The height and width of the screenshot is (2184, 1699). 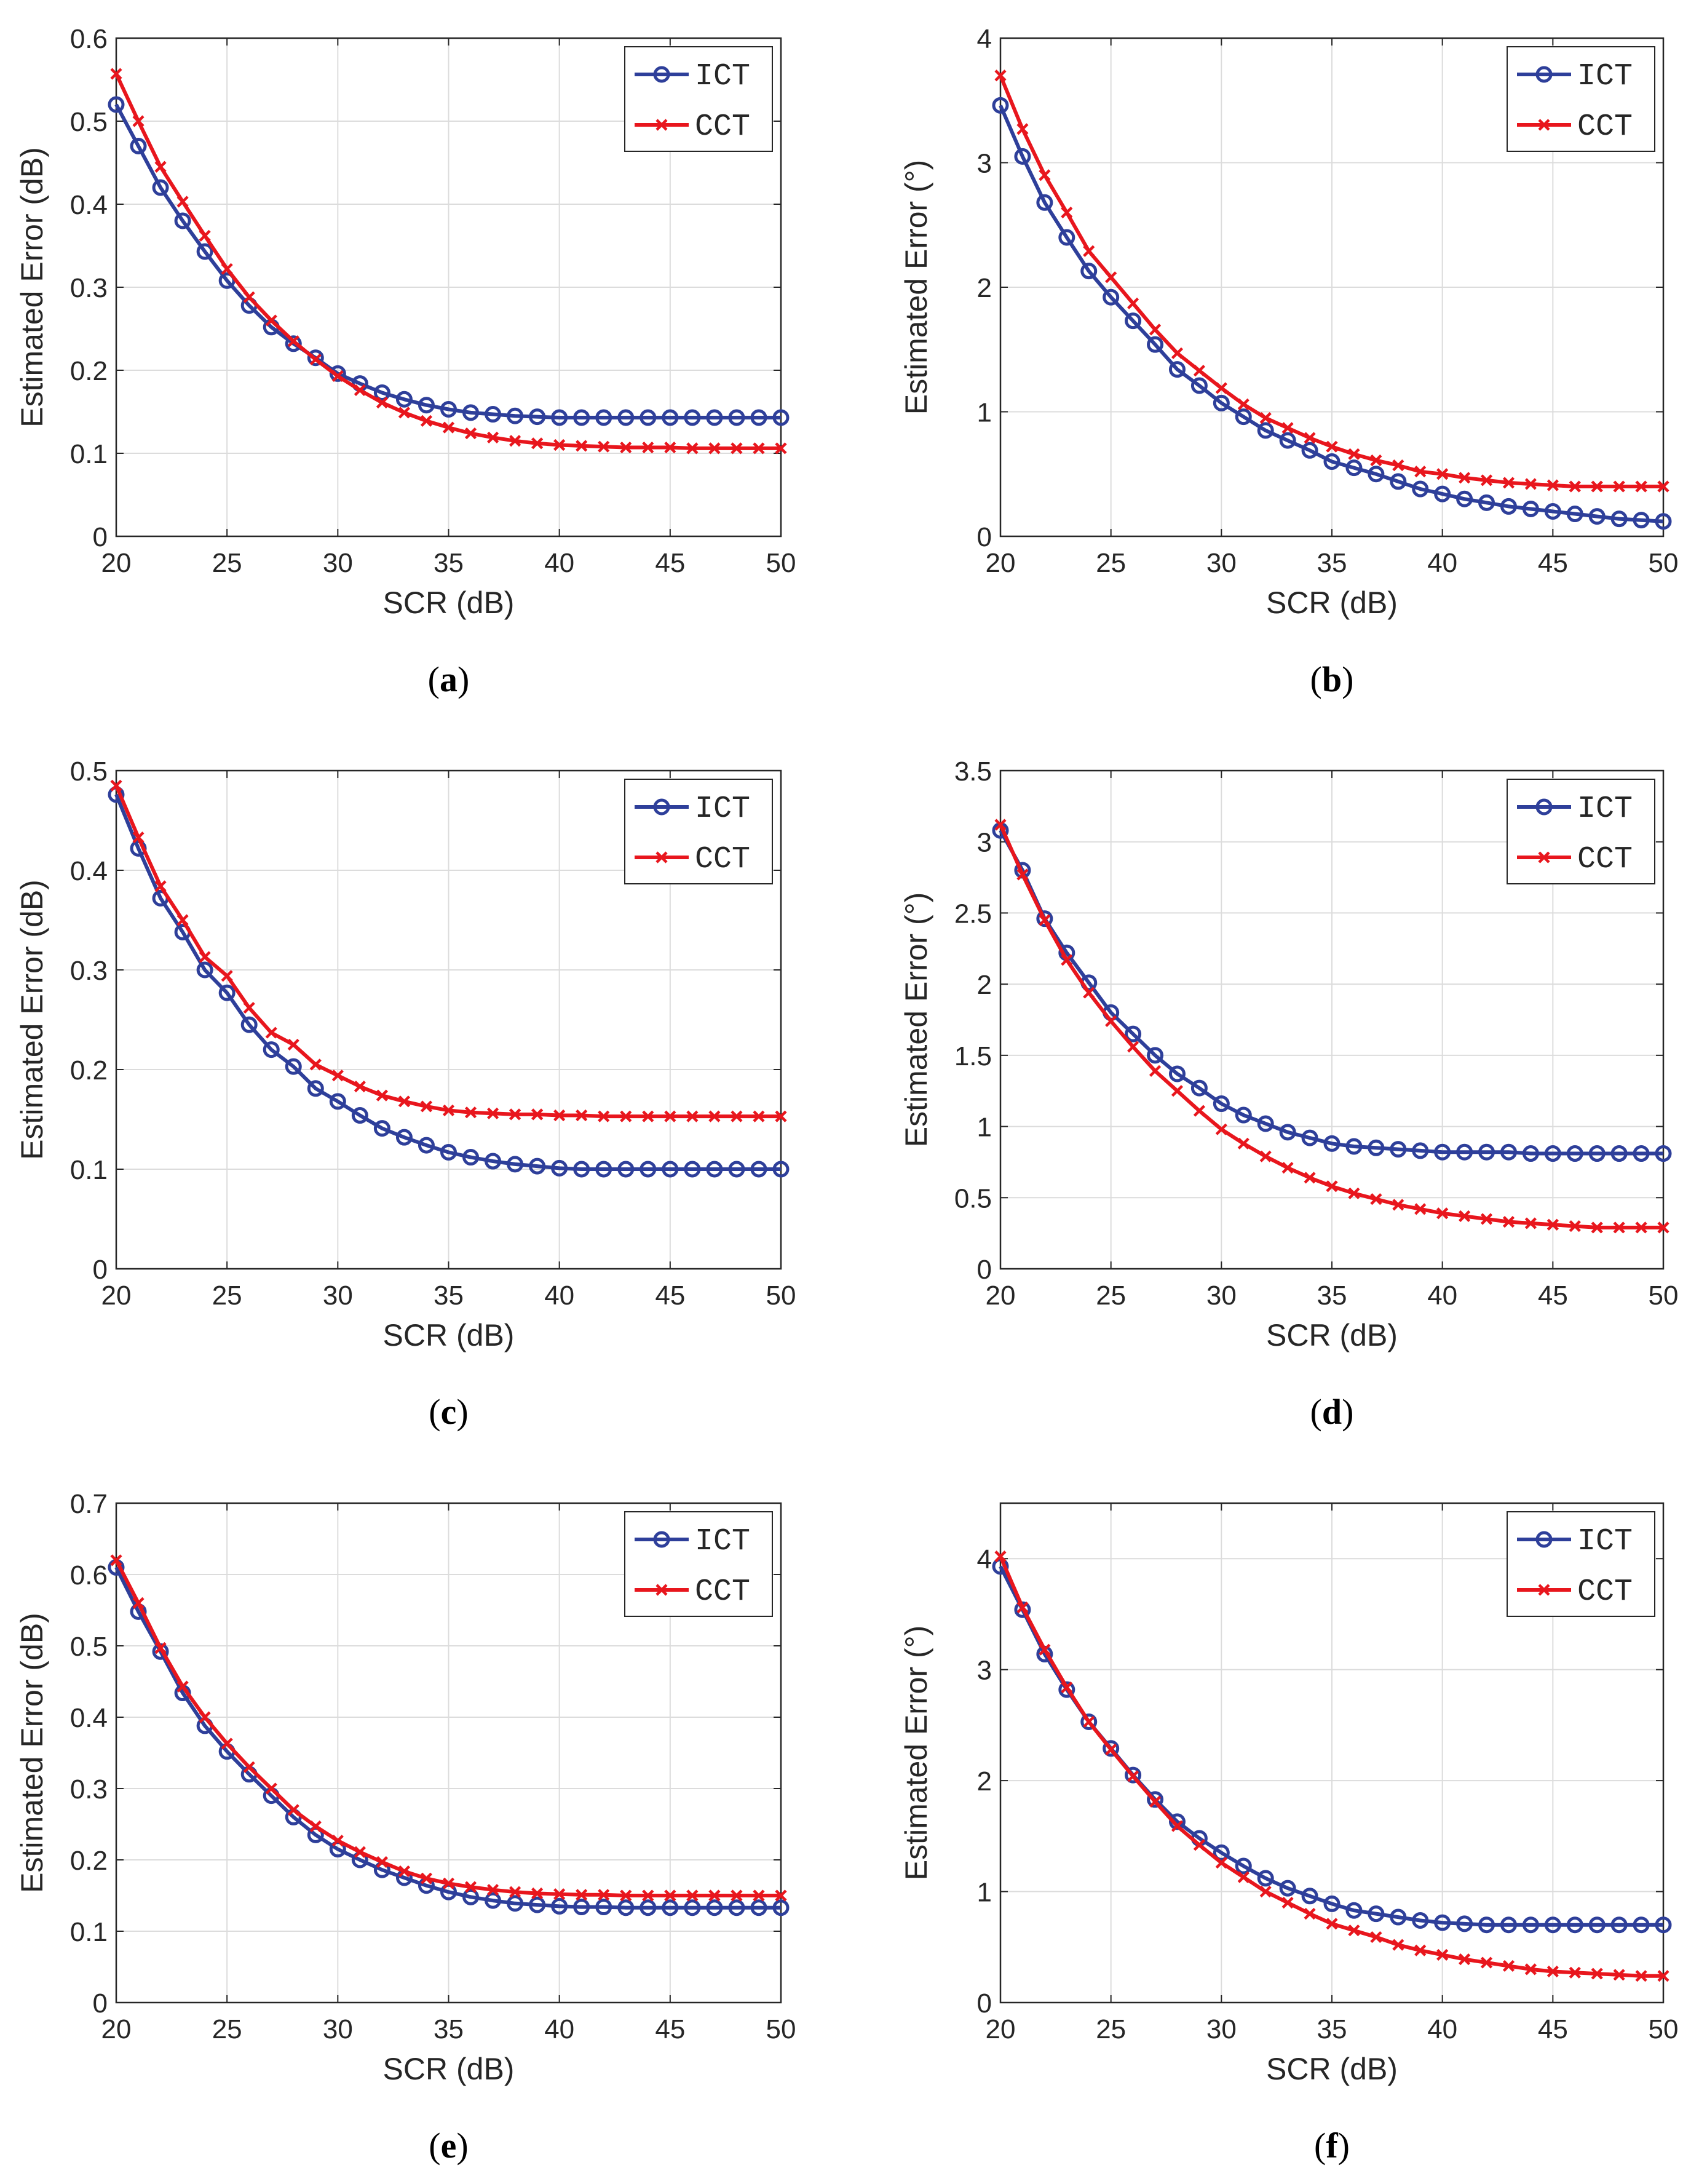 What do you see at coordinates (1332, 2146) in the screenshot?
I see `subfigure-caption: (f)` at bounding box center [1332, 2146].